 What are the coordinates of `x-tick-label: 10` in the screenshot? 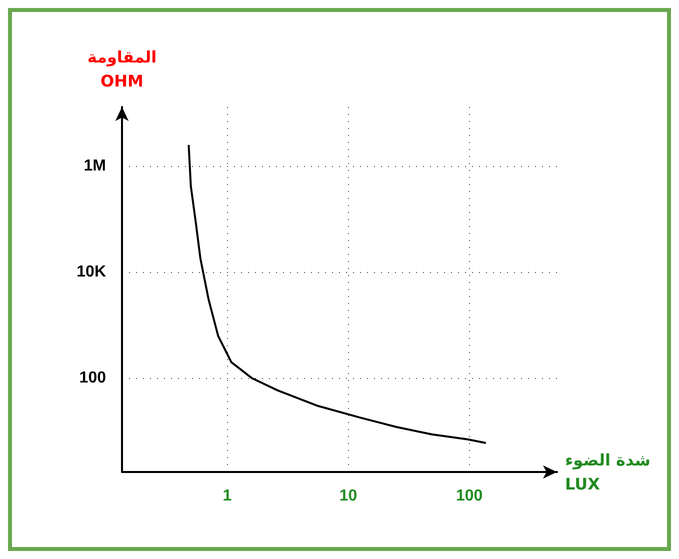 It's located at (348, 496).